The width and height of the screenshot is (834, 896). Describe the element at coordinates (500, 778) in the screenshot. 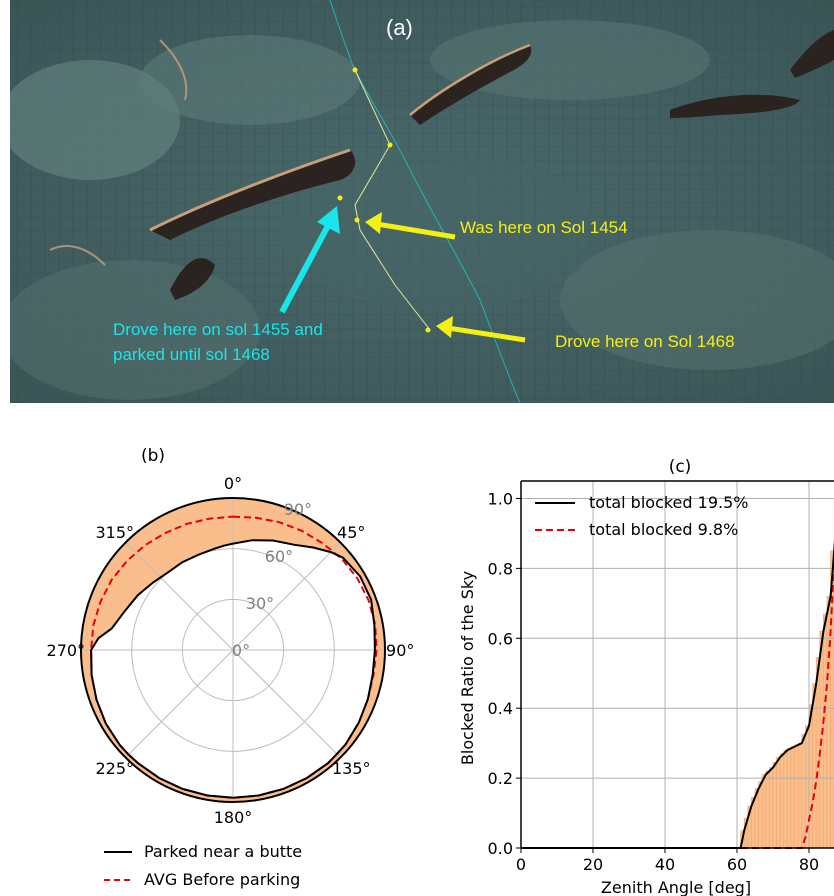

I see `y-tick-label: 0.2` at that location.